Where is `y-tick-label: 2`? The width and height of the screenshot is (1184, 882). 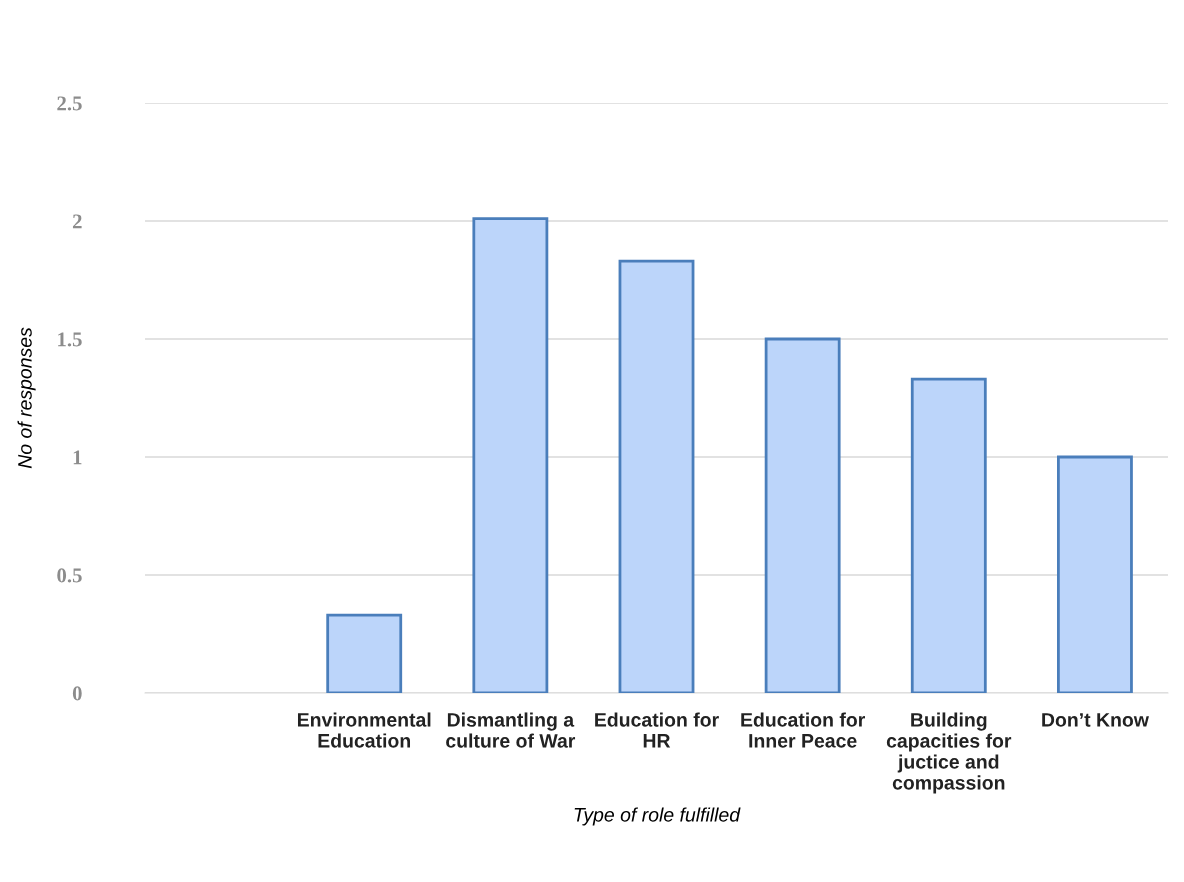 y-tick-label: 2 is located at coordinates (77, 221).